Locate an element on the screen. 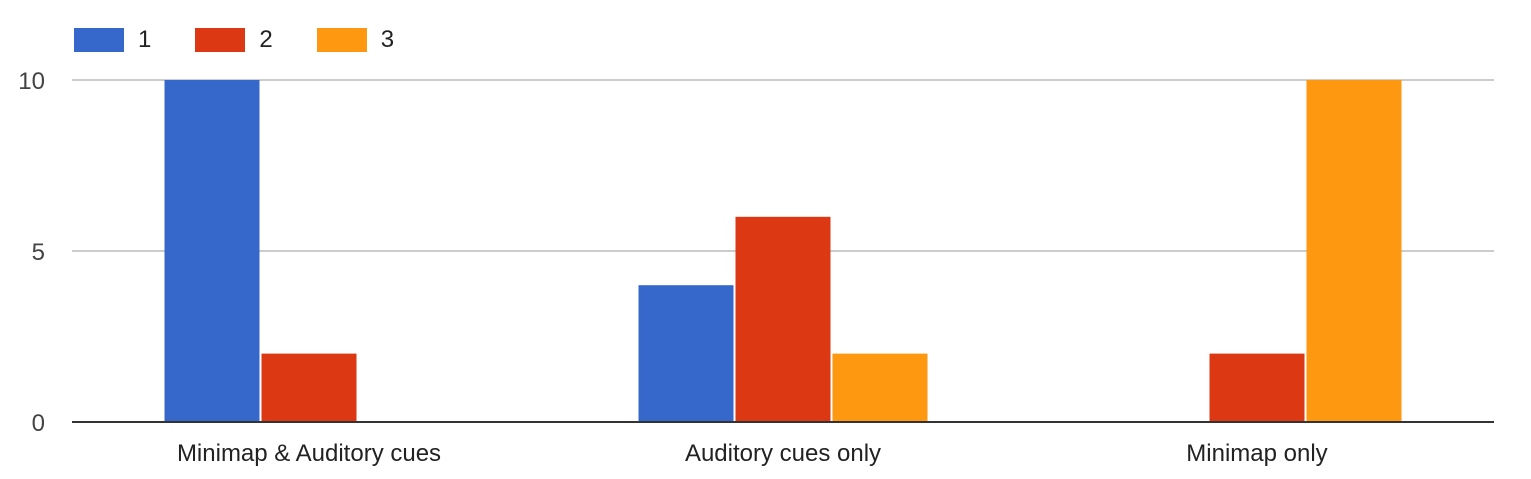 This screenshot has width=1531, height=479. legend-item-series-1: 1 is located at coordinates (112, 40).